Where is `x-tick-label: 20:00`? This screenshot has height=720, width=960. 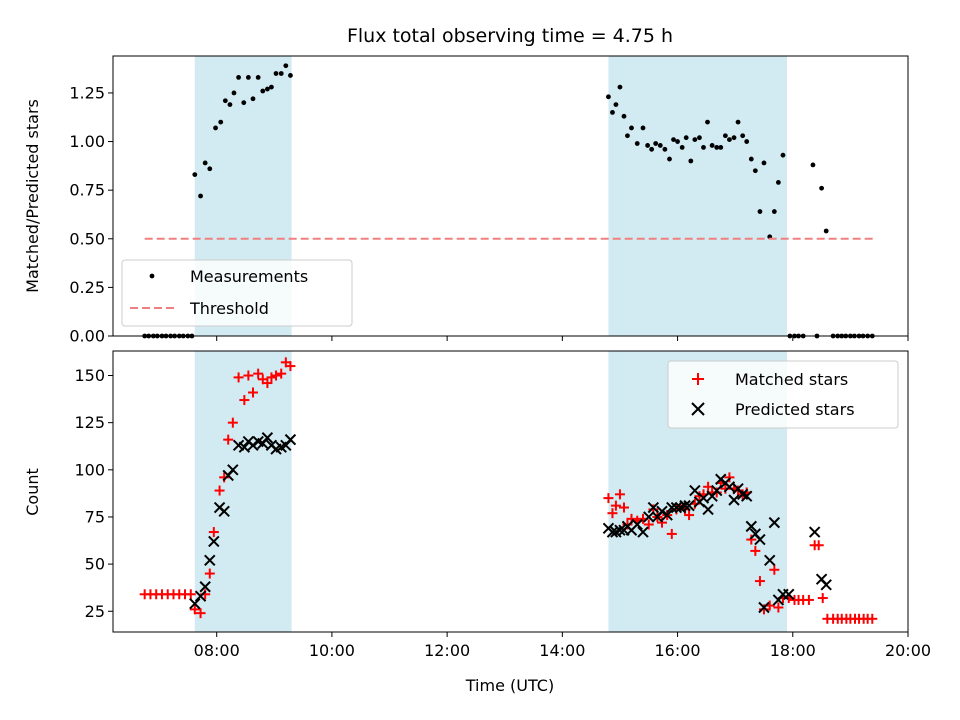 x-tick-label: 20:00 is located at coordinates (908, 650).